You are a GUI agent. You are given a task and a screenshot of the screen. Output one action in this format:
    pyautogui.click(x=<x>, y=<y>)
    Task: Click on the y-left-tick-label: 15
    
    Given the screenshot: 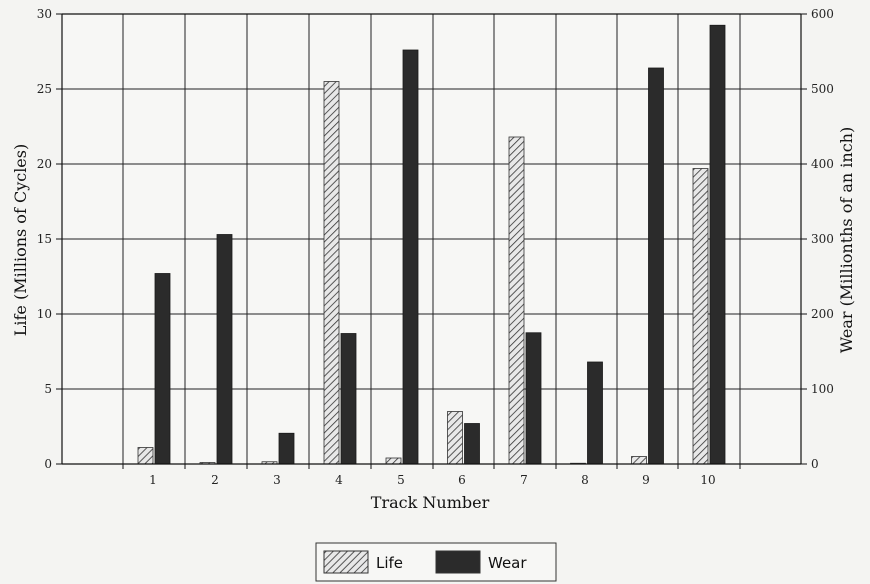 What is the action you would take?
    pyautogui.click(x=44, y=239)
    